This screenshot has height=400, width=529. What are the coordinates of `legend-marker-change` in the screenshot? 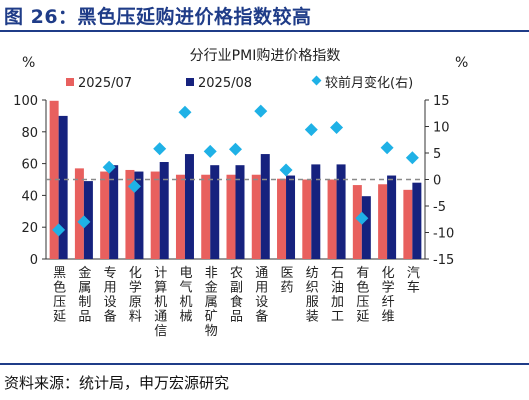 It's located at (316, 80).